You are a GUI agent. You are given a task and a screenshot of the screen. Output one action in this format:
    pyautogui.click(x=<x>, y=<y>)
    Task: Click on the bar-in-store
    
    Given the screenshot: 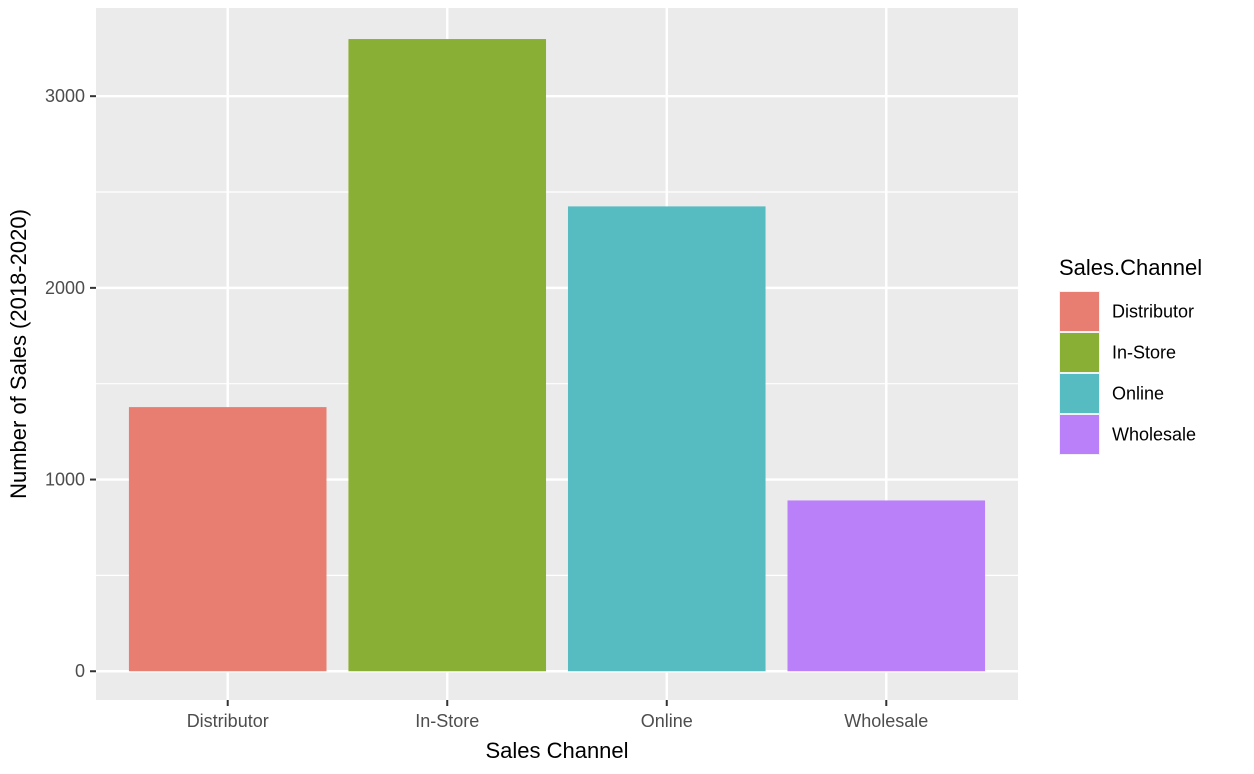 What is the action you would take?
    pyautogui.click(x=447, y=355)
    